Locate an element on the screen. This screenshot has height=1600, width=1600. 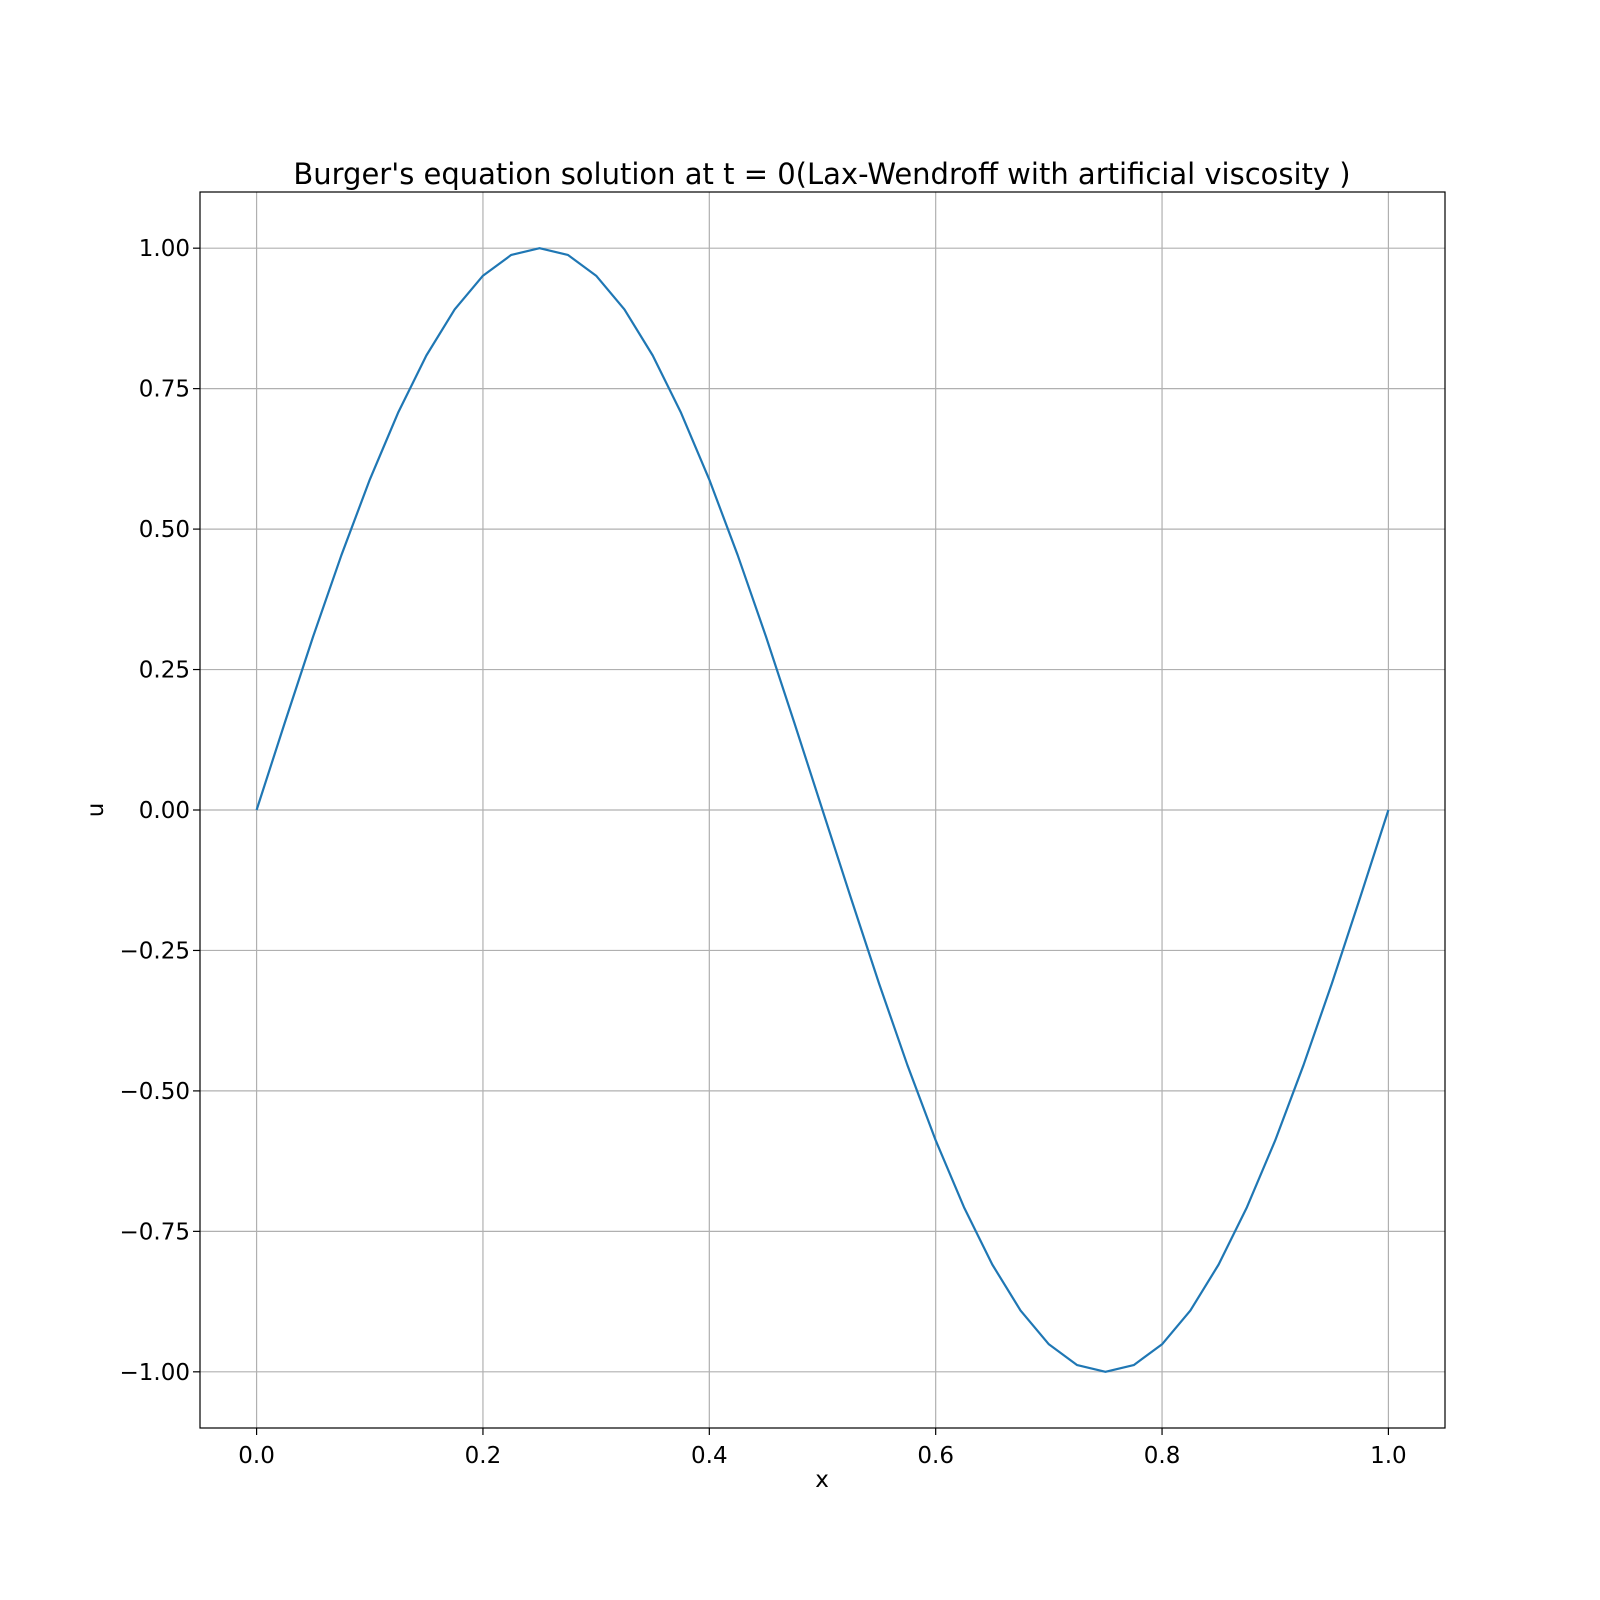
y-tick-label: 0.75 is located at coordinates (164, 390).